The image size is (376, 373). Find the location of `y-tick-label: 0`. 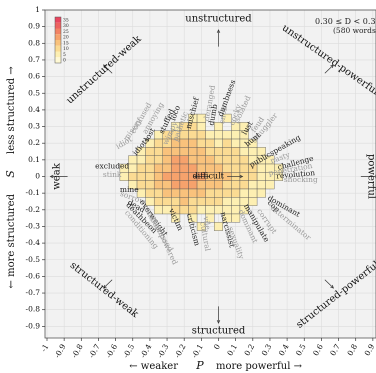

y-tick-label: 0 is located at coordinates (37, 176).